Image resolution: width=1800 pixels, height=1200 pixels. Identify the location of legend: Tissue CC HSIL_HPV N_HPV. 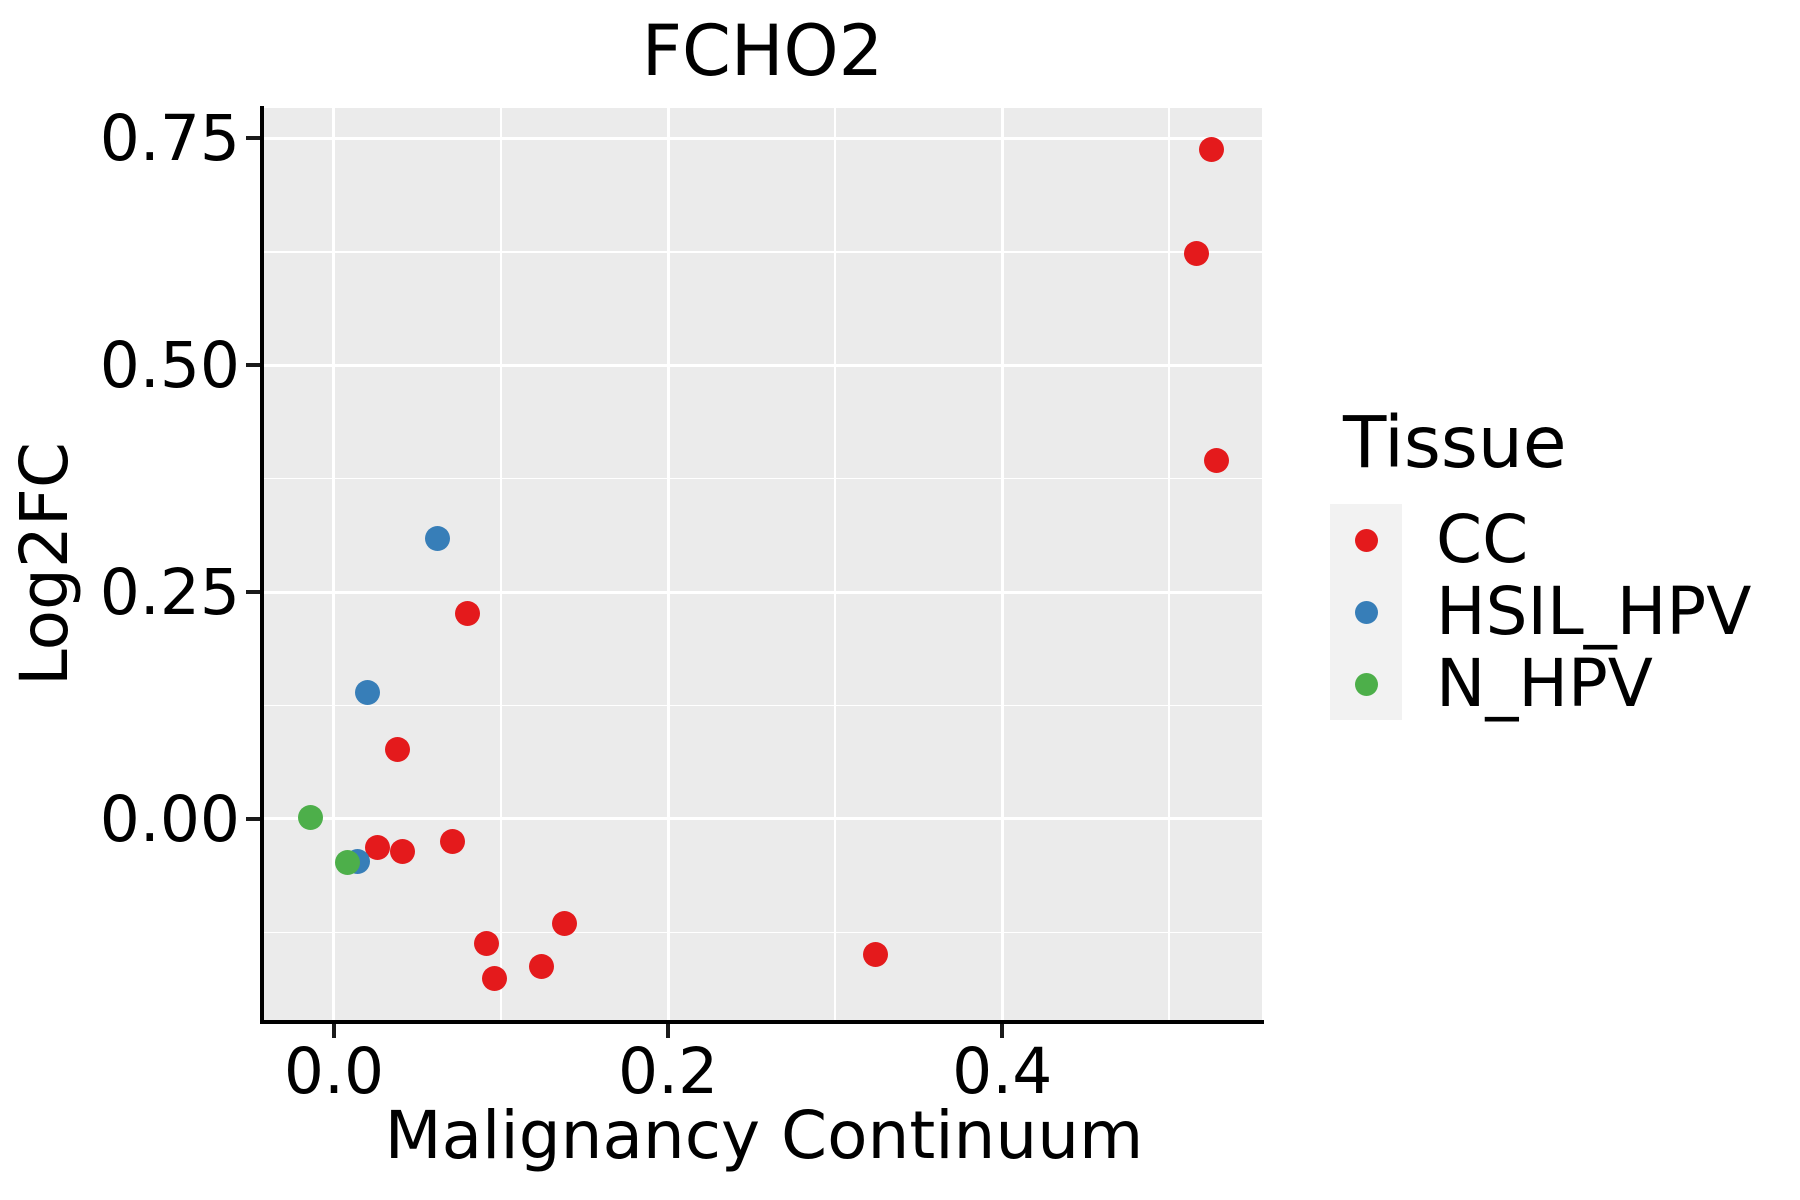
(1540, 563).